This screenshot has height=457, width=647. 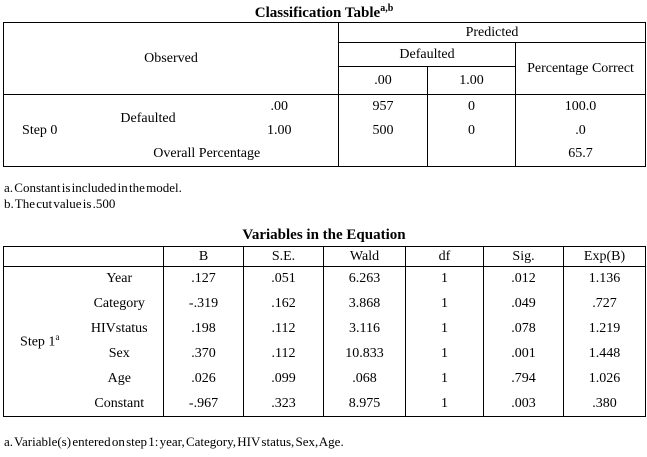 What do you see at coordinates (203, 379) in the screenshot?
I see `cell-age-b: .026` at bounding box center [203, 379].